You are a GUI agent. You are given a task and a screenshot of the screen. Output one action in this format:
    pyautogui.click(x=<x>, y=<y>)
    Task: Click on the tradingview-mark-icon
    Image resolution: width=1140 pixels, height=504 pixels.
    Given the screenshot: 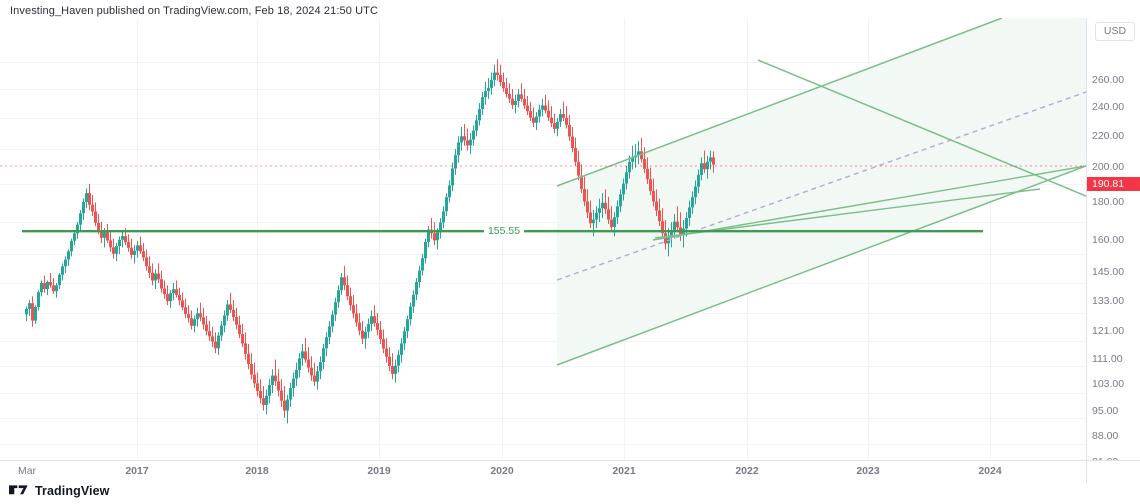 What is the action you would take?
    pyautogui.click(x=18, y=489)
    